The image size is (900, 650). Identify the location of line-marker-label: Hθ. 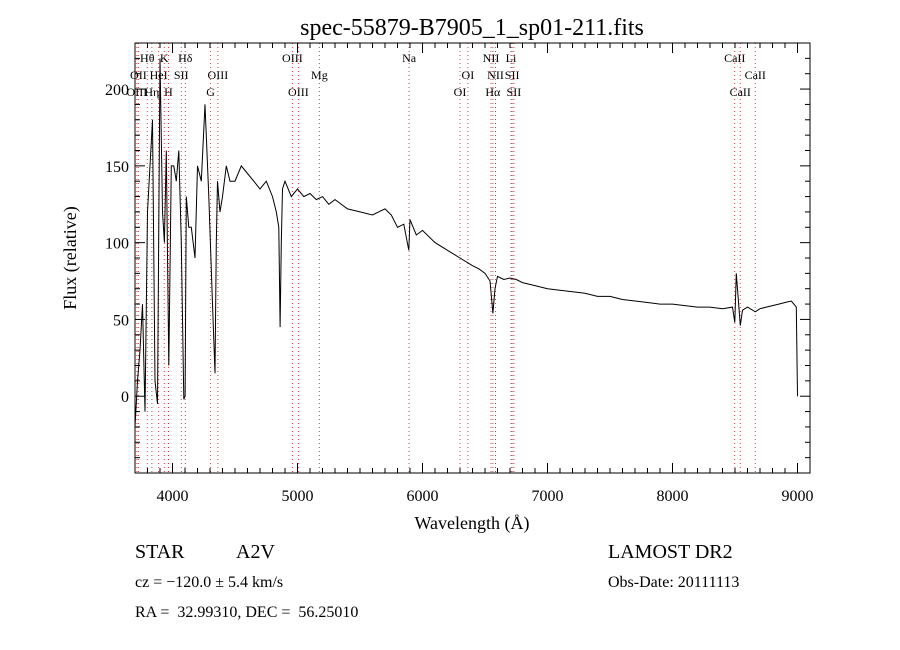
(147, 58).